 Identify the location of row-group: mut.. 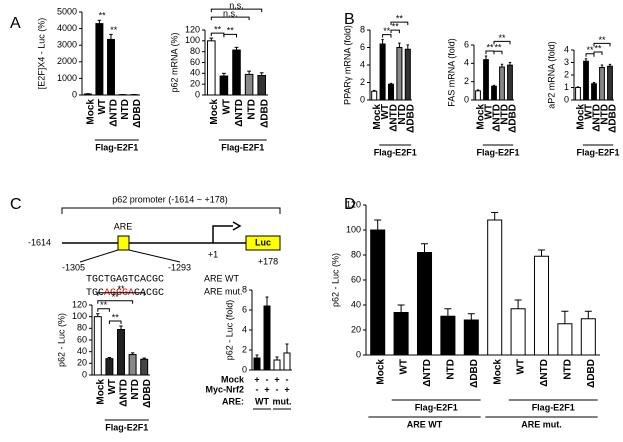
(282, 401).